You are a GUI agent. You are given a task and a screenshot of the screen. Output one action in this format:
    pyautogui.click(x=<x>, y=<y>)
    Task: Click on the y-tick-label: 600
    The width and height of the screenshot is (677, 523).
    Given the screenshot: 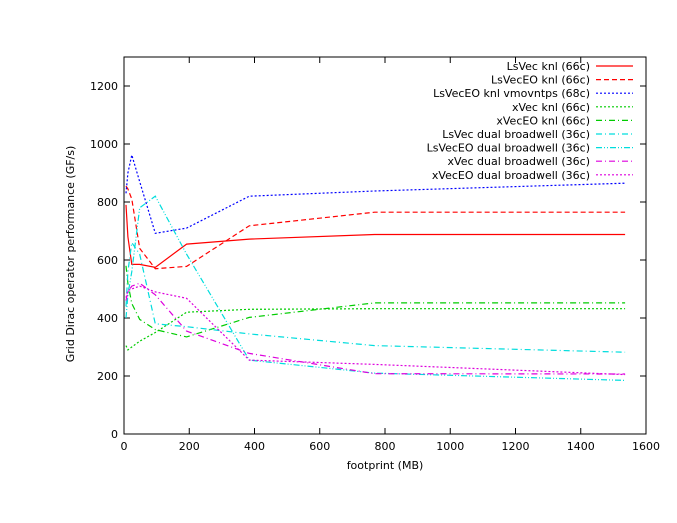 What is the action you would take?
    pyautogui.click(x=107, y=260)
    